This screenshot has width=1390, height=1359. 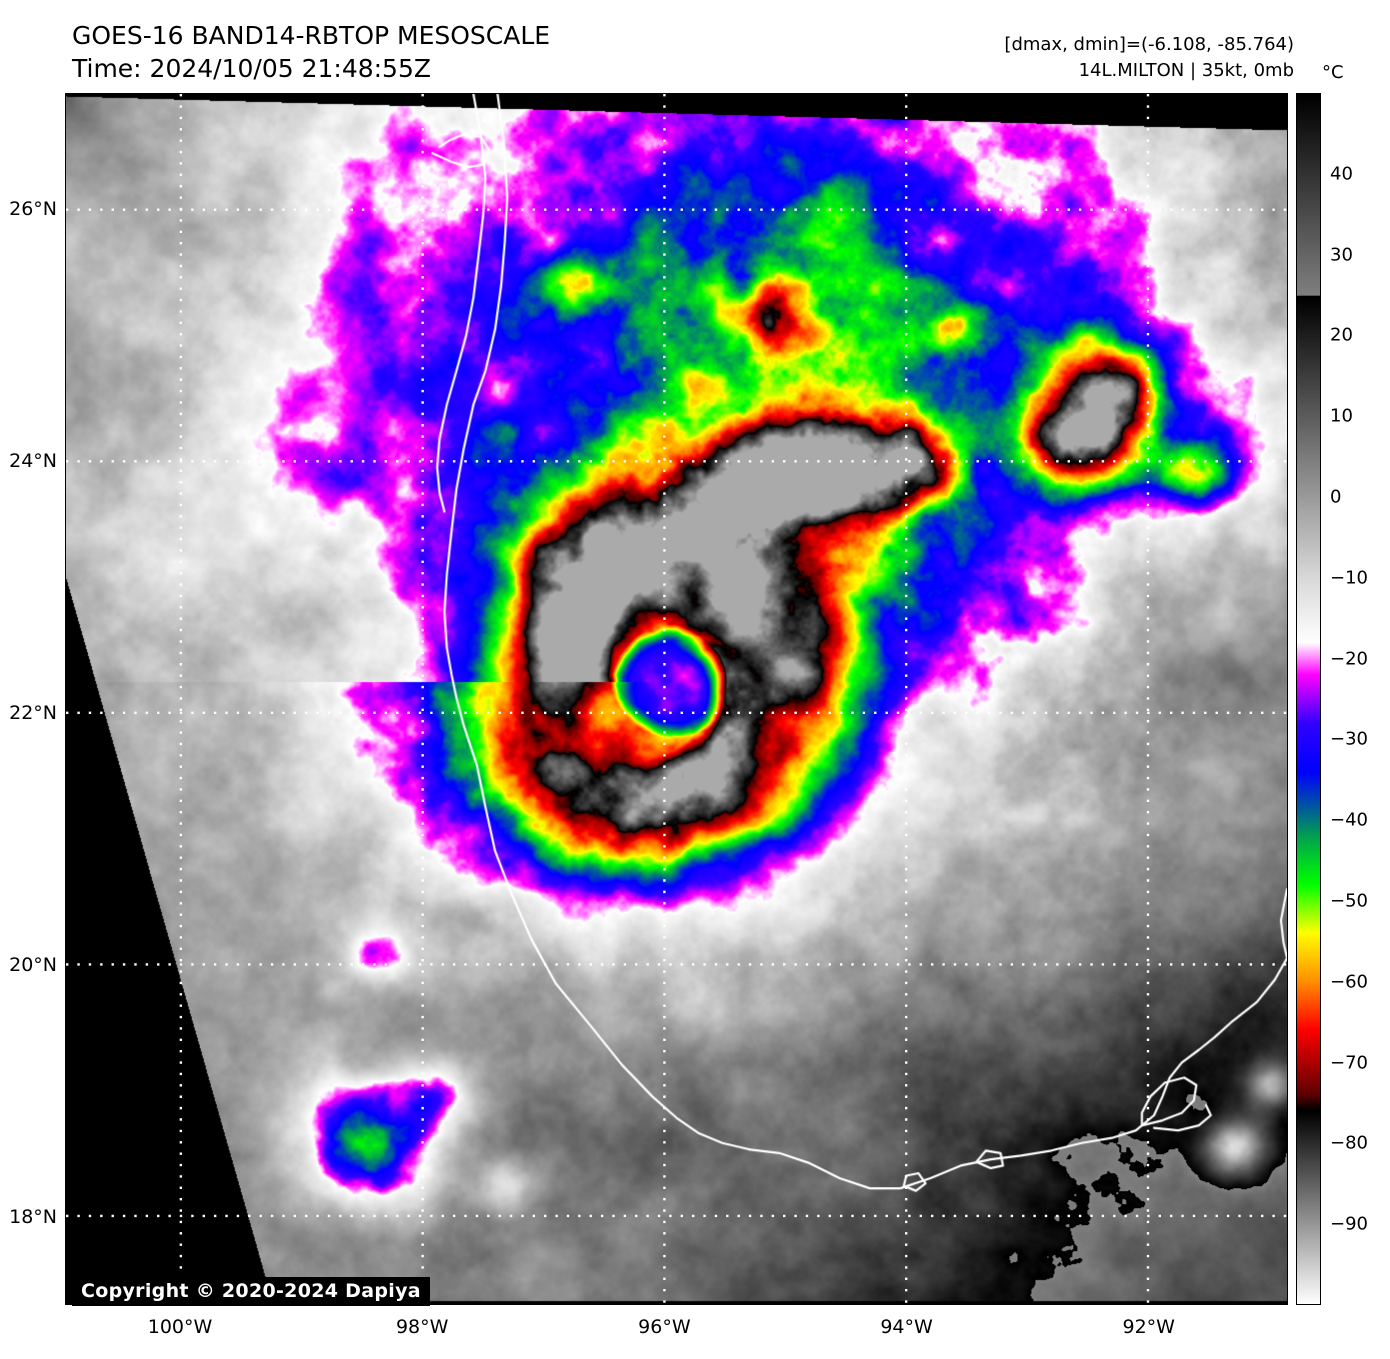 What do you see at coordinates (1186, 71) in the screenshot?
I see `storm-info-label: 14L.MILTON | 35kt, 0mb` at bounding box center [1186, 71].